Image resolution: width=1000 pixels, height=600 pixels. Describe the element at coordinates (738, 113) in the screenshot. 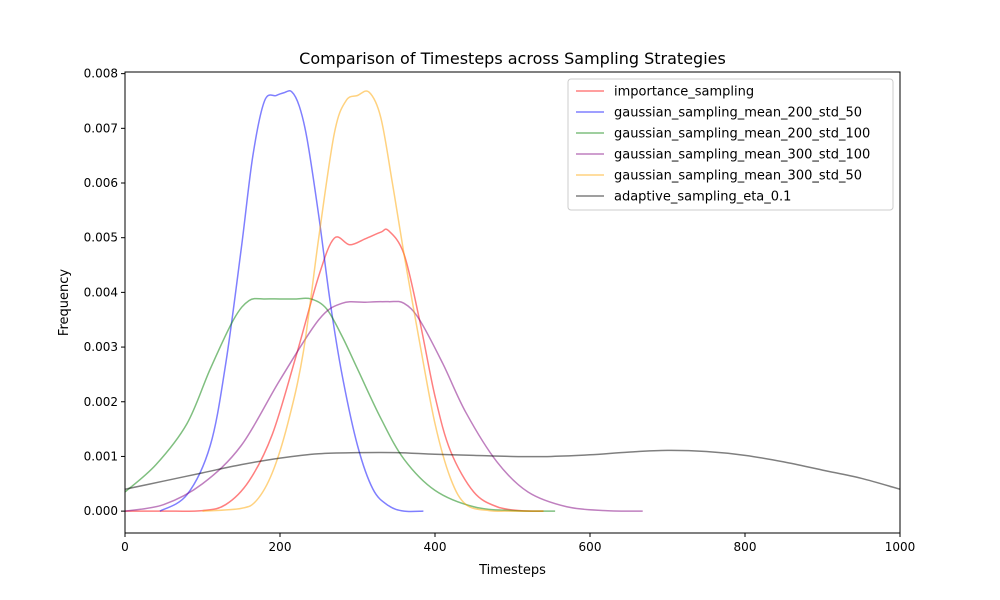

I see `legend-label-2: gaussian_sampling_mean_200_std_50` at that location.